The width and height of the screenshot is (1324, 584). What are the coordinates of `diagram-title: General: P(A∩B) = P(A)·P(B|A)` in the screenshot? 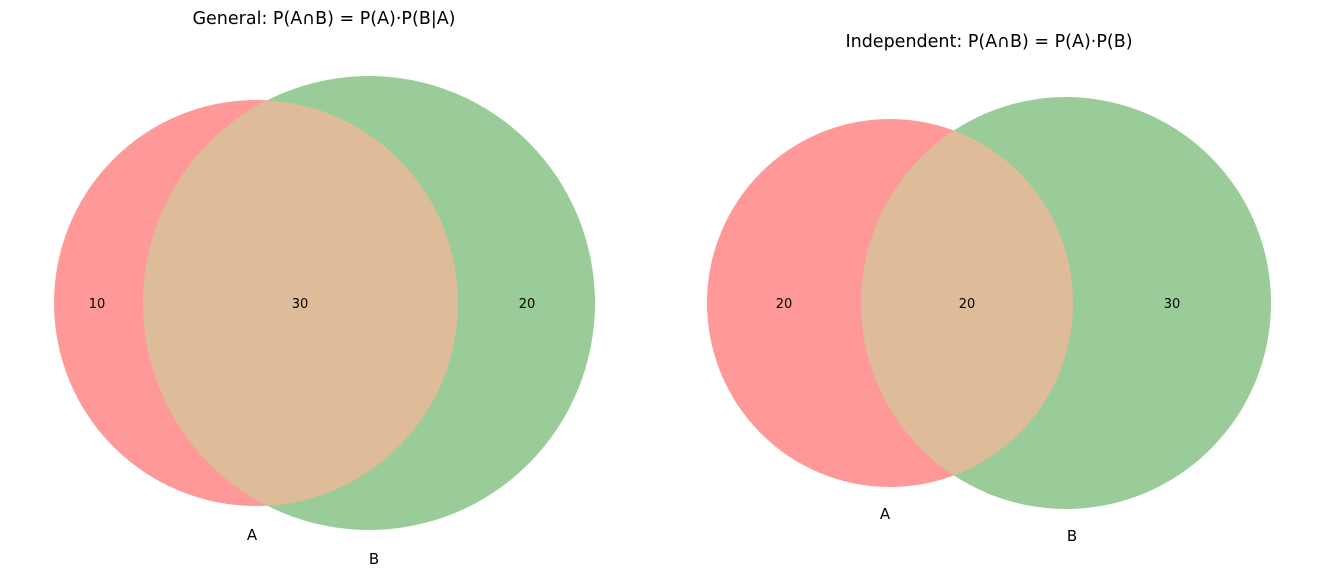 It's located at (323, 19).